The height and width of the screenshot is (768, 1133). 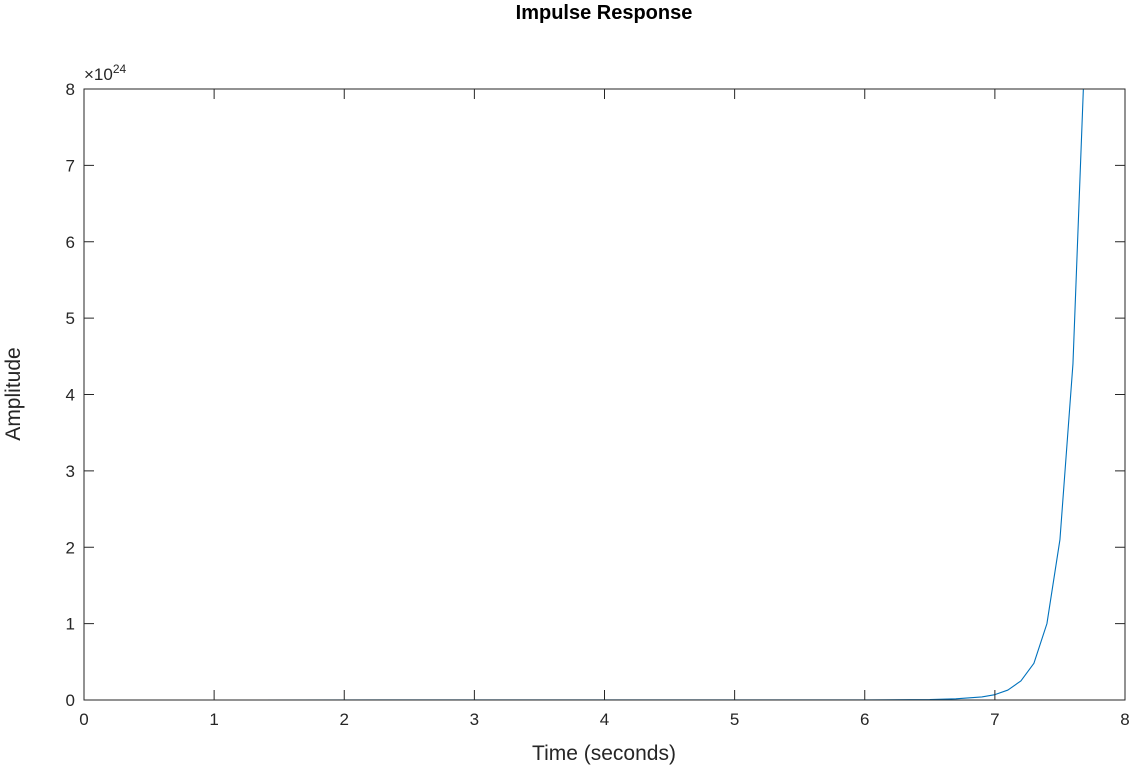 What do you see at coordinates (1124, 719) in the screenshot?
I see `x-tick-label: 8` at bounding box center [1124, 719].